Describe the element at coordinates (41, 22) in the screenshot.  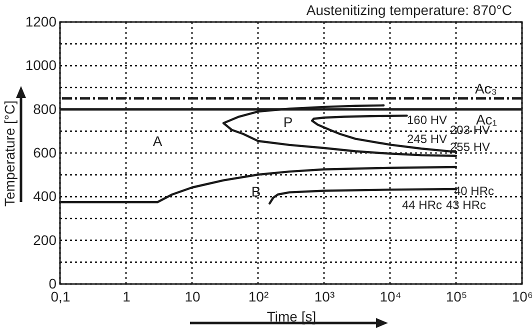
I see `y-tick-label: 1200` at that location.